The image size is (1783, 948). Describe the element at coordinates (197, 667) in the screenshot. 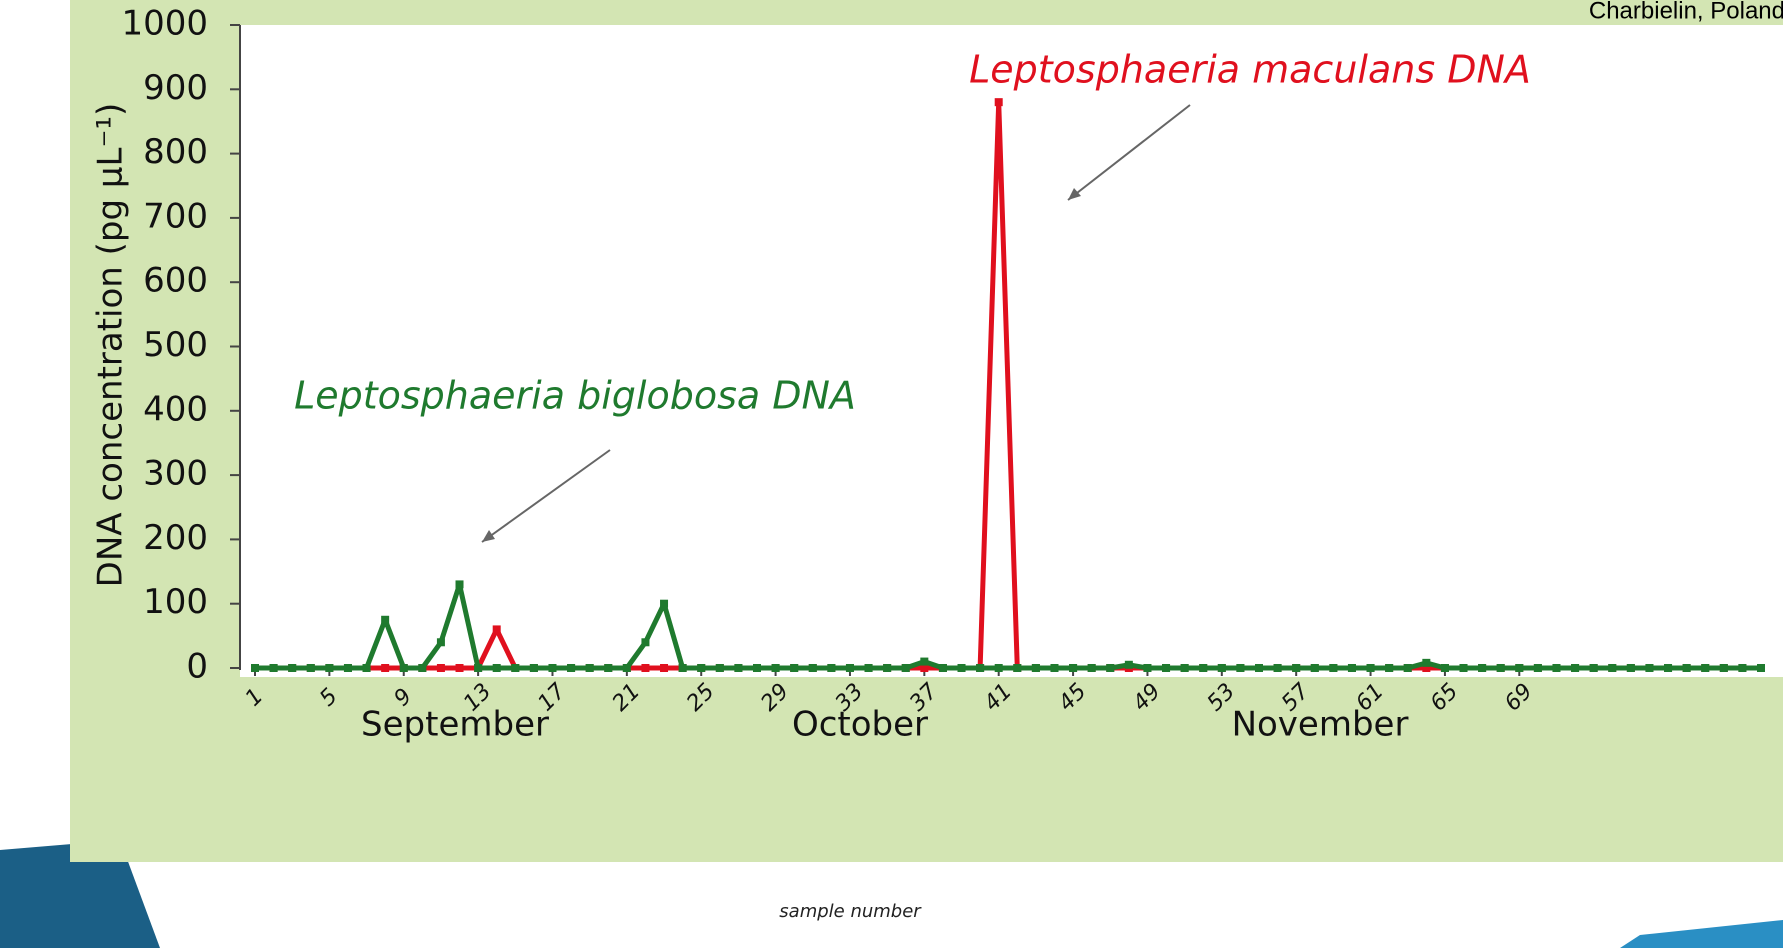

I see `y-tick-label: 0` at that location.